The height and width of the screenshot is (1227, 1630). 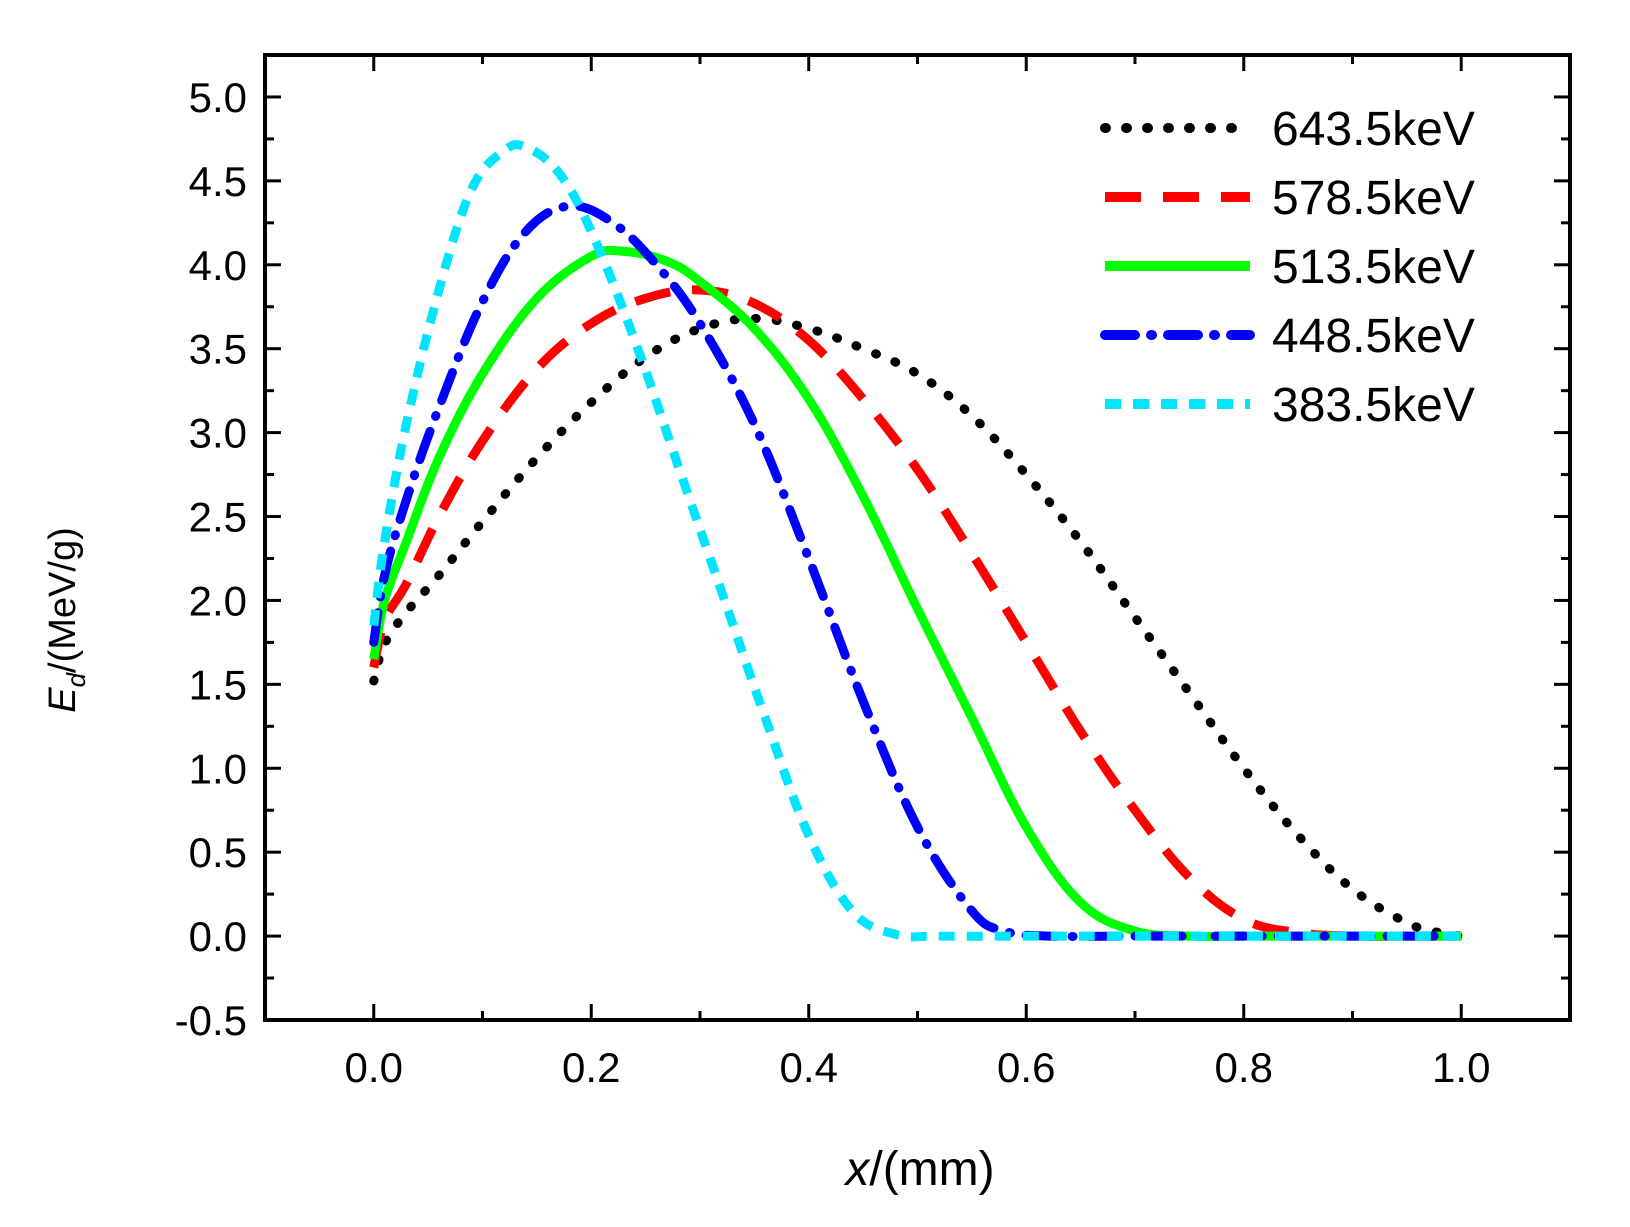 I want to click on y-tick-label: 0.0, so click(x=218, y=936).